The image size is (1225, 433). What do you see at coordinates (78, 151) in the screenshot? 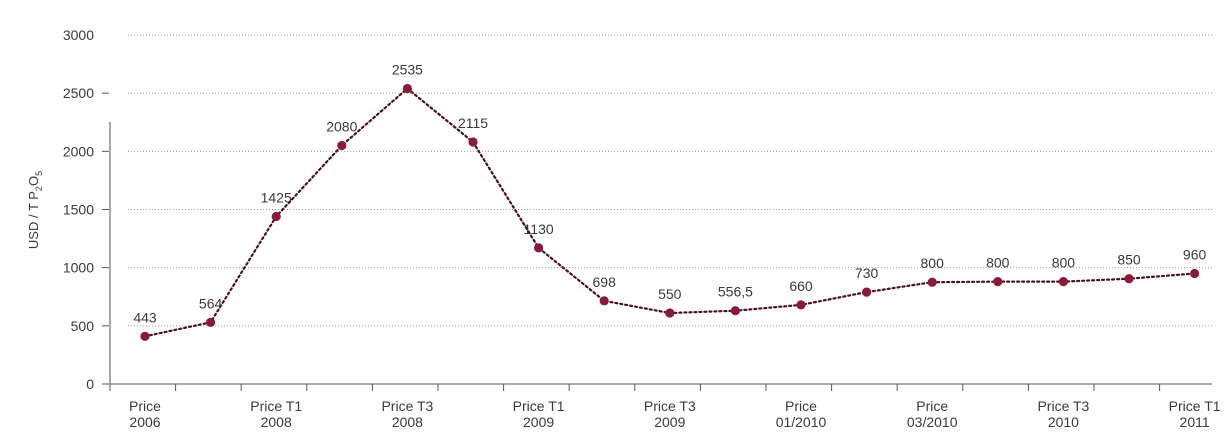
I see `y-tick-label: 2000` at bounding box center [78, 151].